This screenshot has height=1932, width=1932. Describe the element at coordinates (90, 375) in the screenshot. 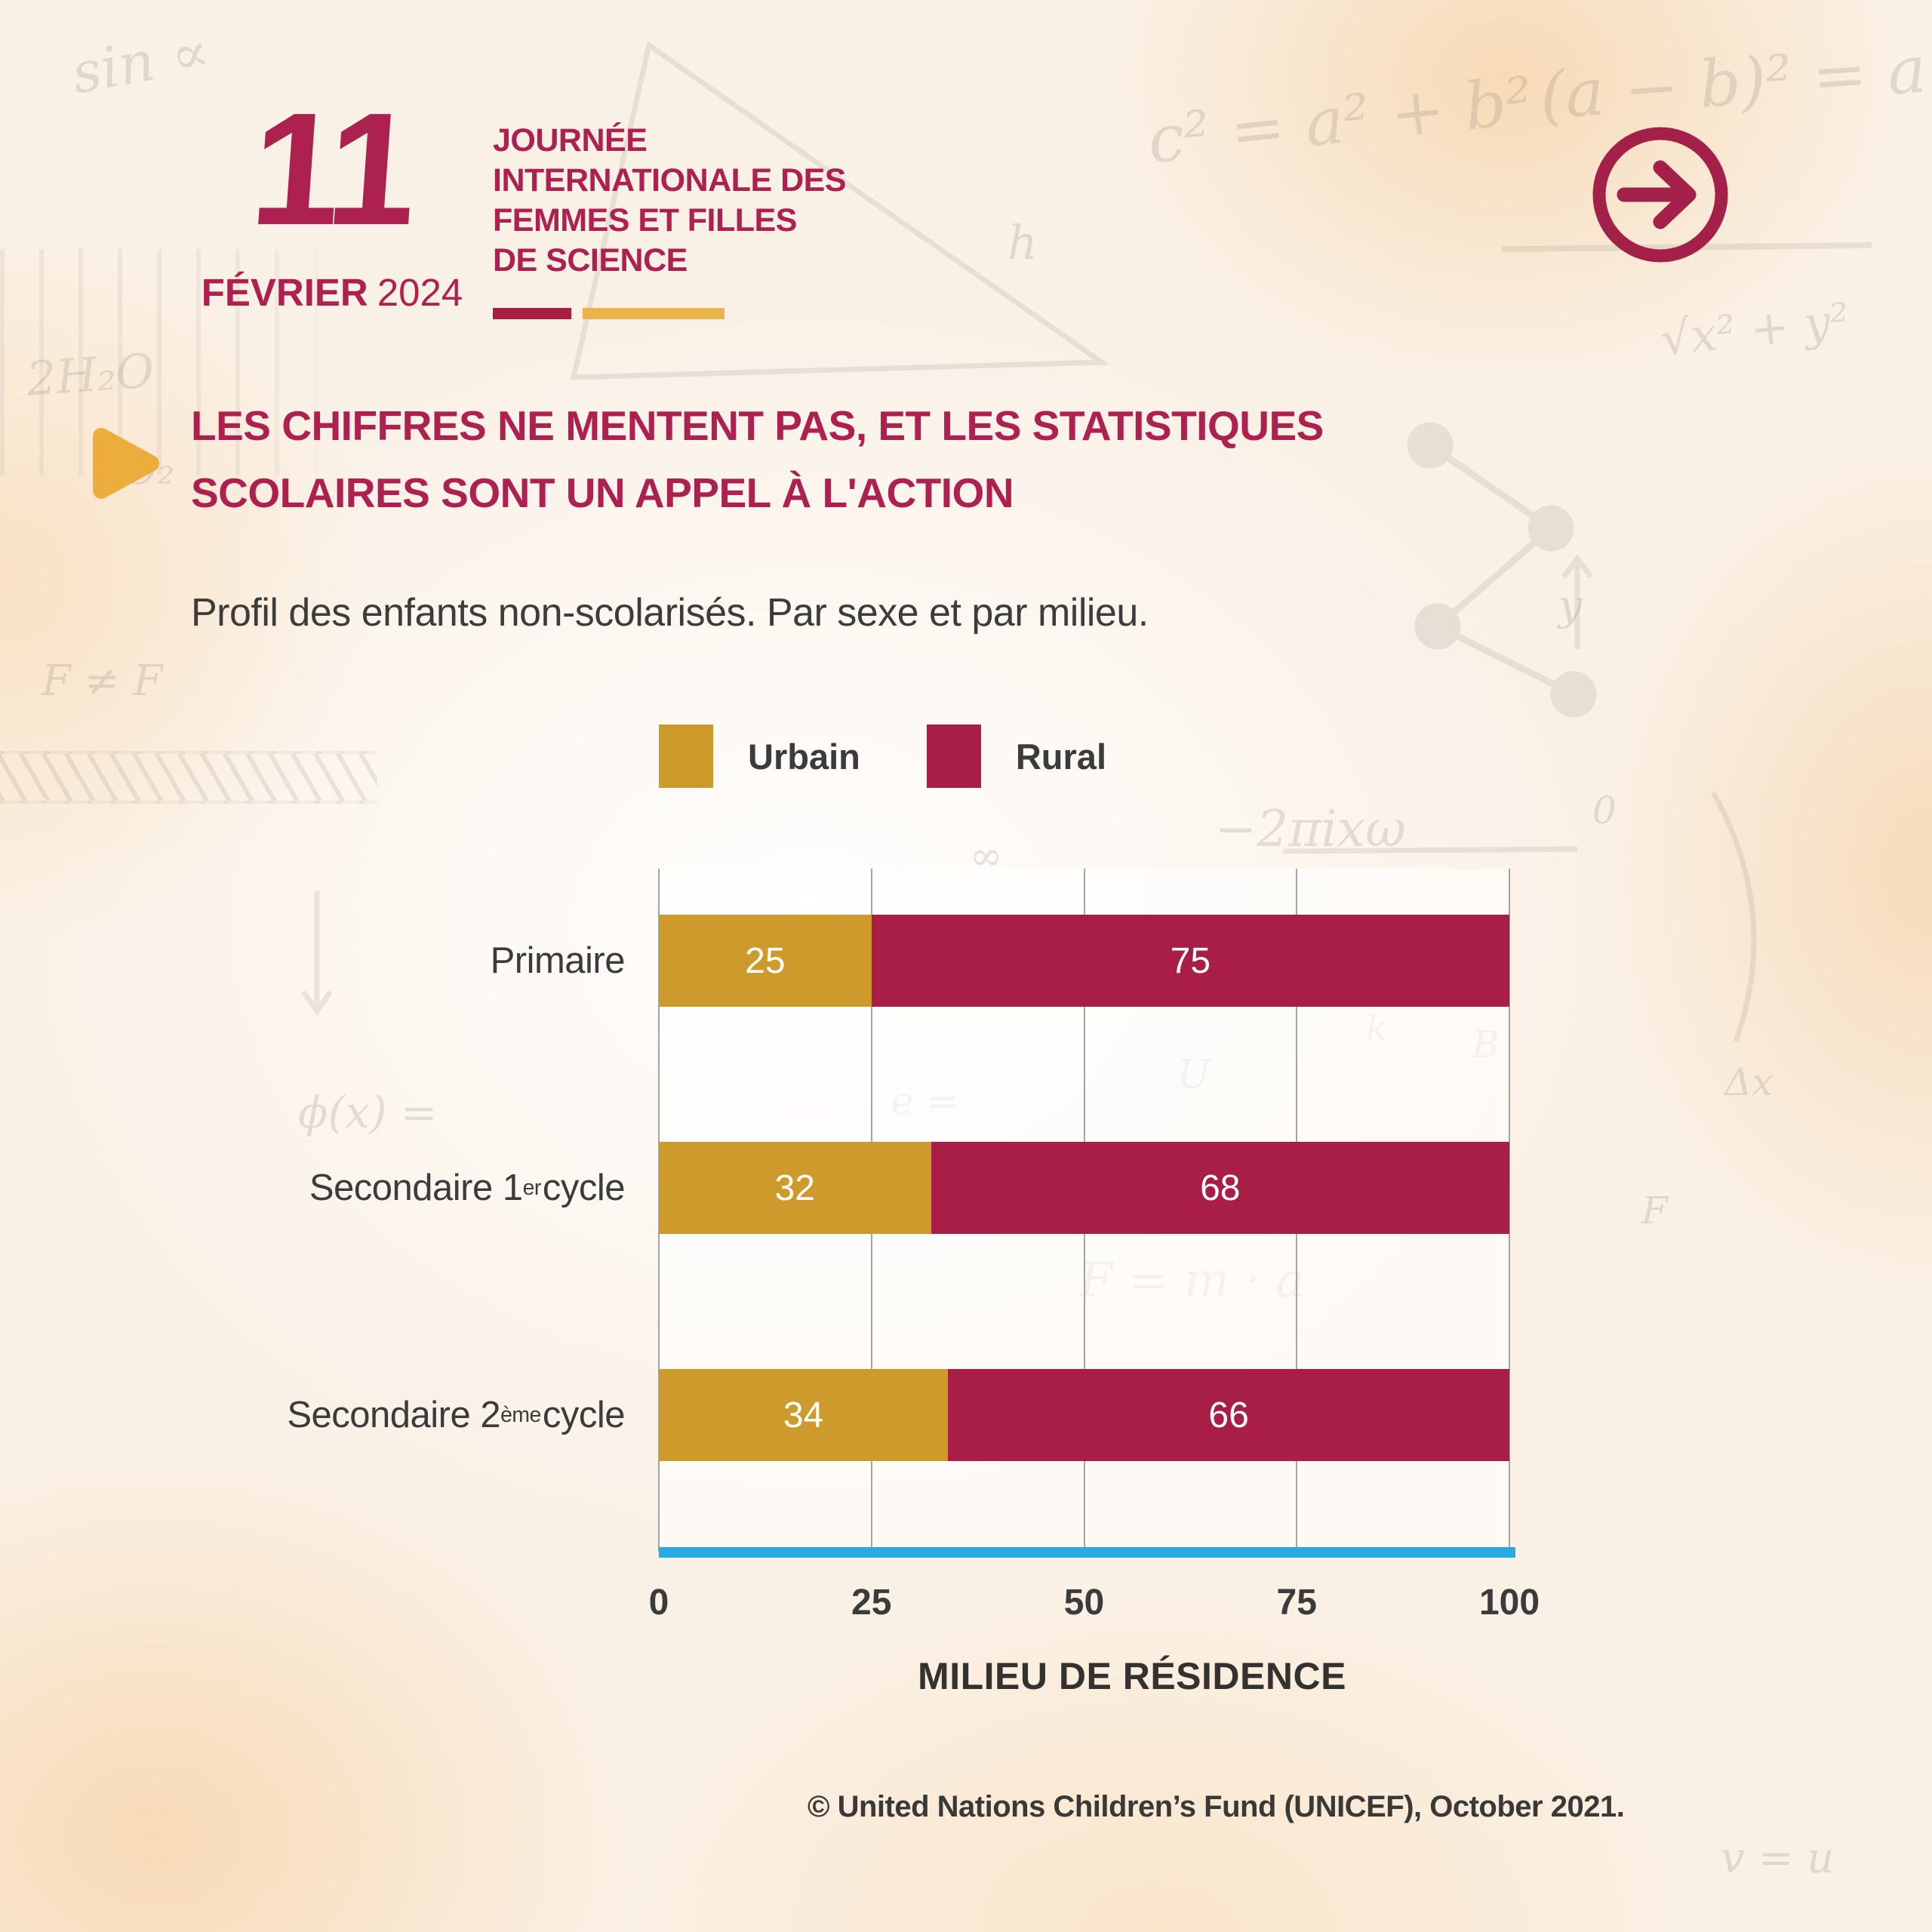

I see `doodle-text: 2H₂O` at that location.